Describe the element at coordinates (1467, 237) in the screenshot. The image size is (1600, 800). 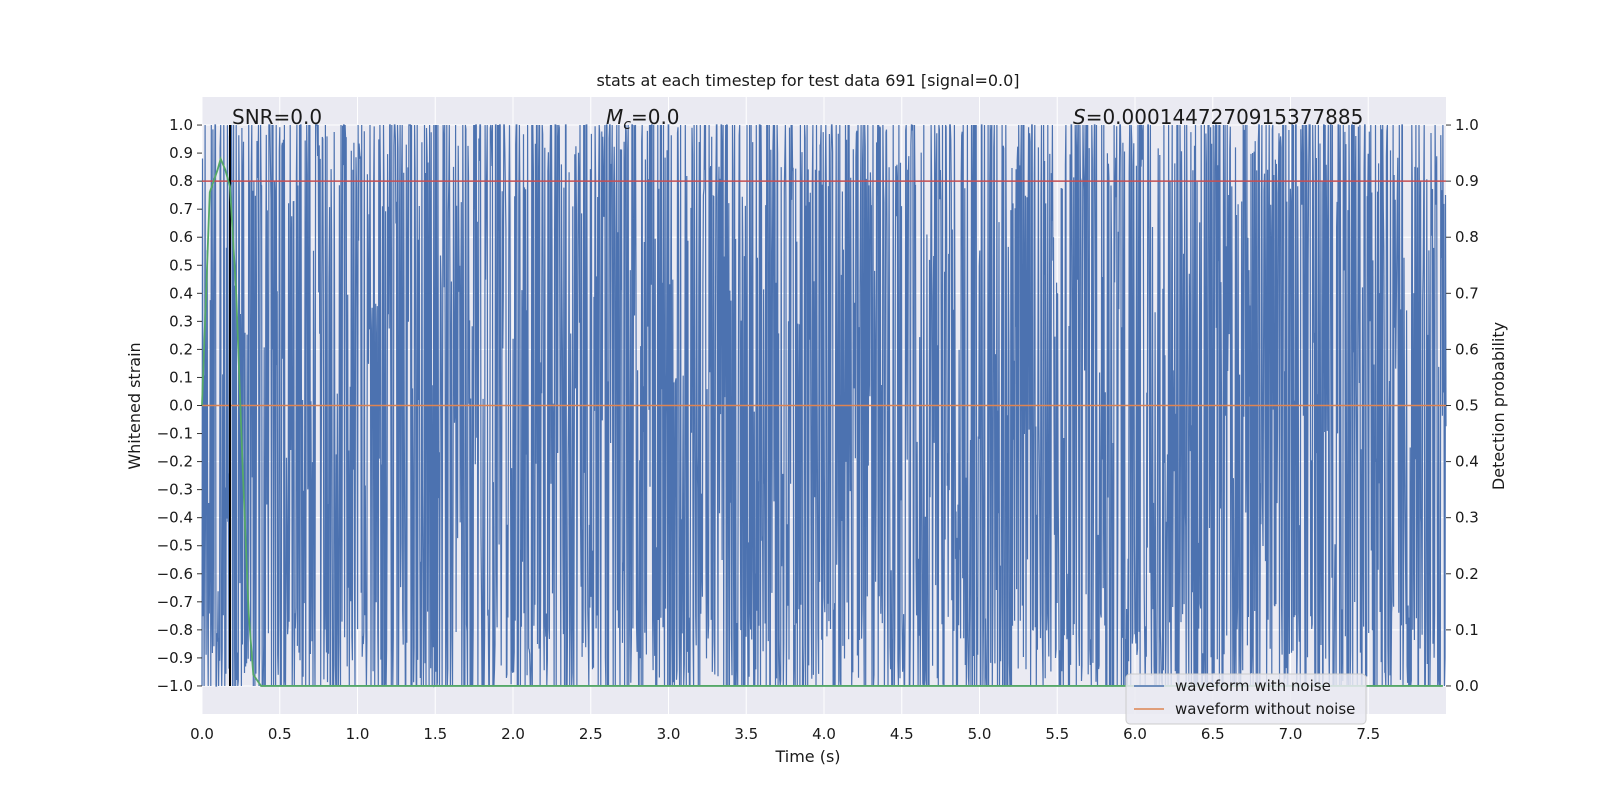
I see `y-right-tick-label: 0.8` at that location.